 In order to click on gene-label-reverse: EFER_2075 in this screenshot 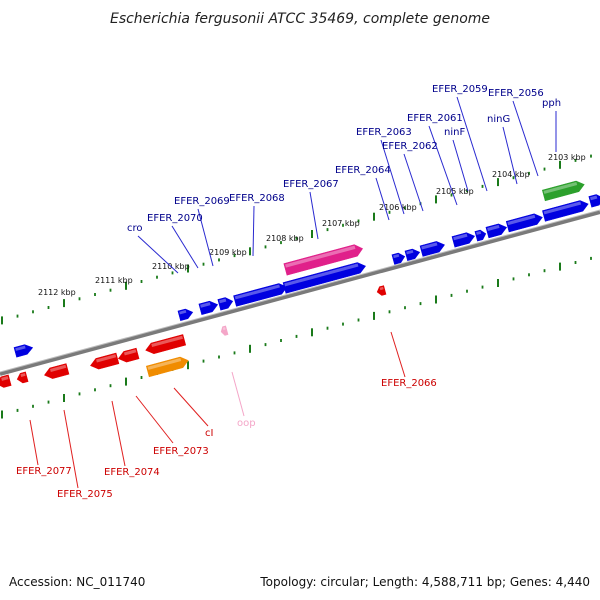, I will do `click(85, 494)`.